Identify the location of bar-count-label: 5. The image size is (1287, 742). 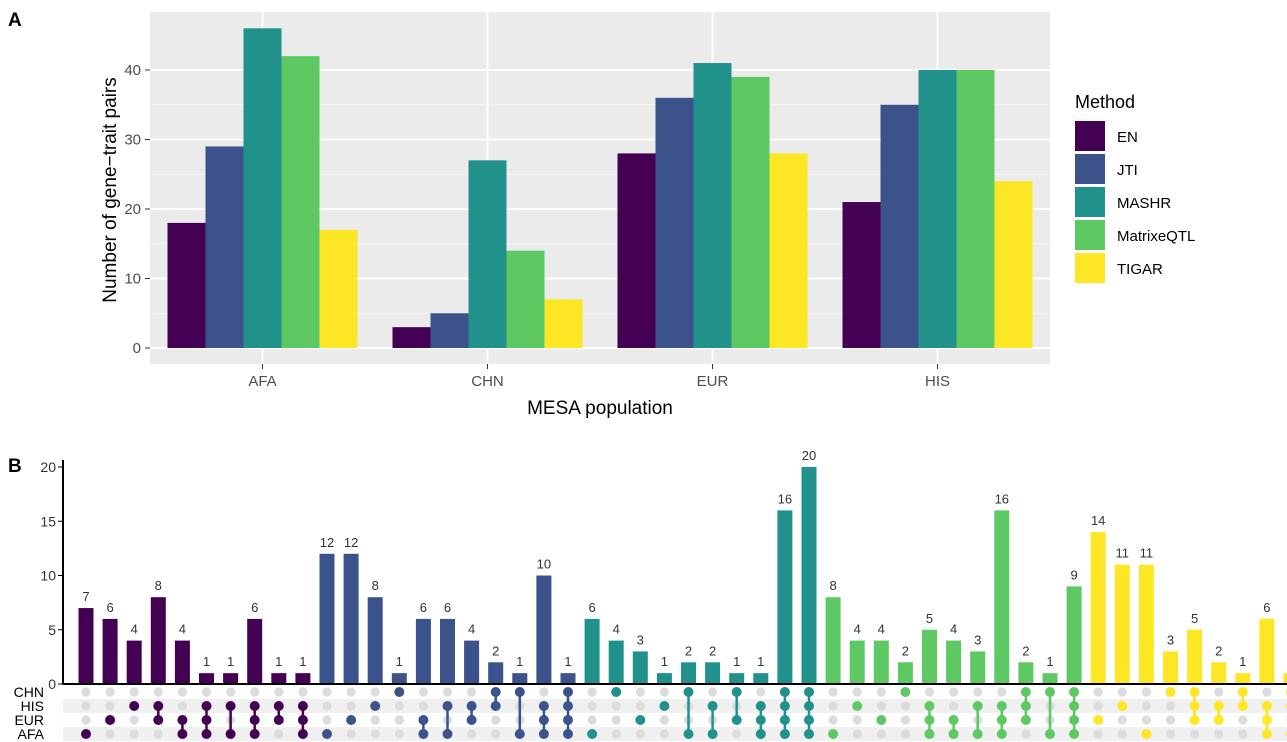
(929, 618).